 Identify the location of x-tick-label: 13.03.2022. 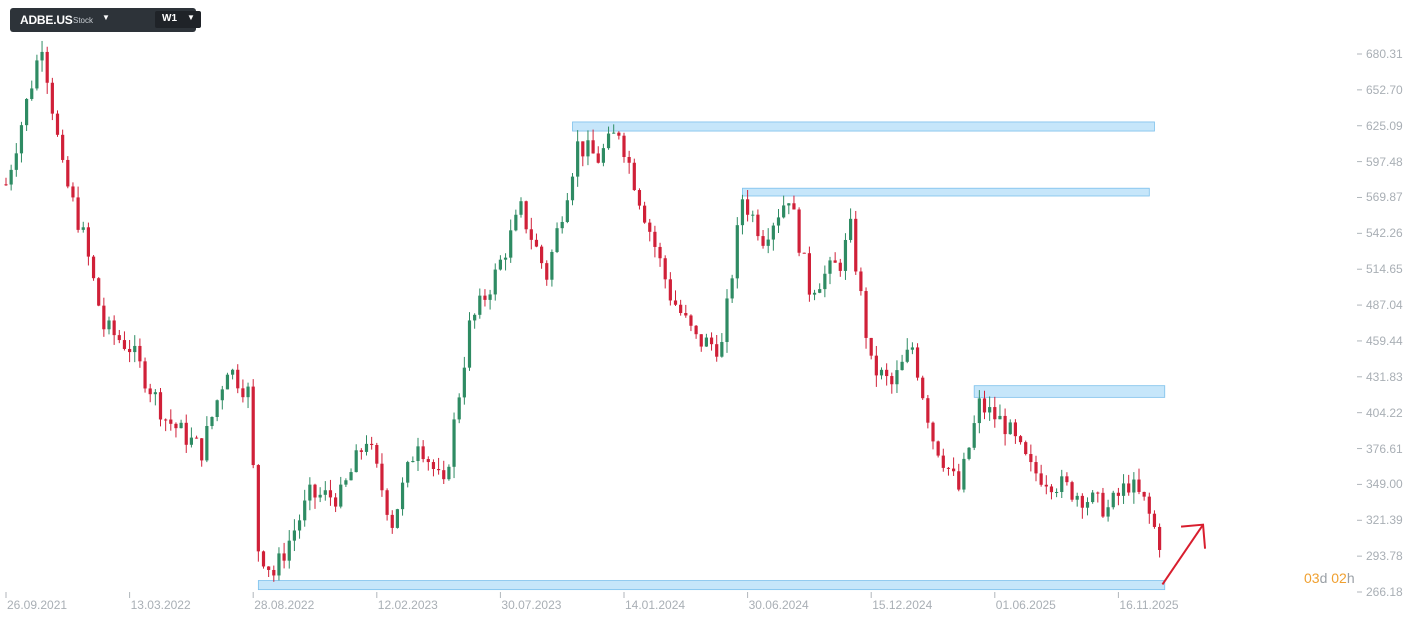
(160, 605).